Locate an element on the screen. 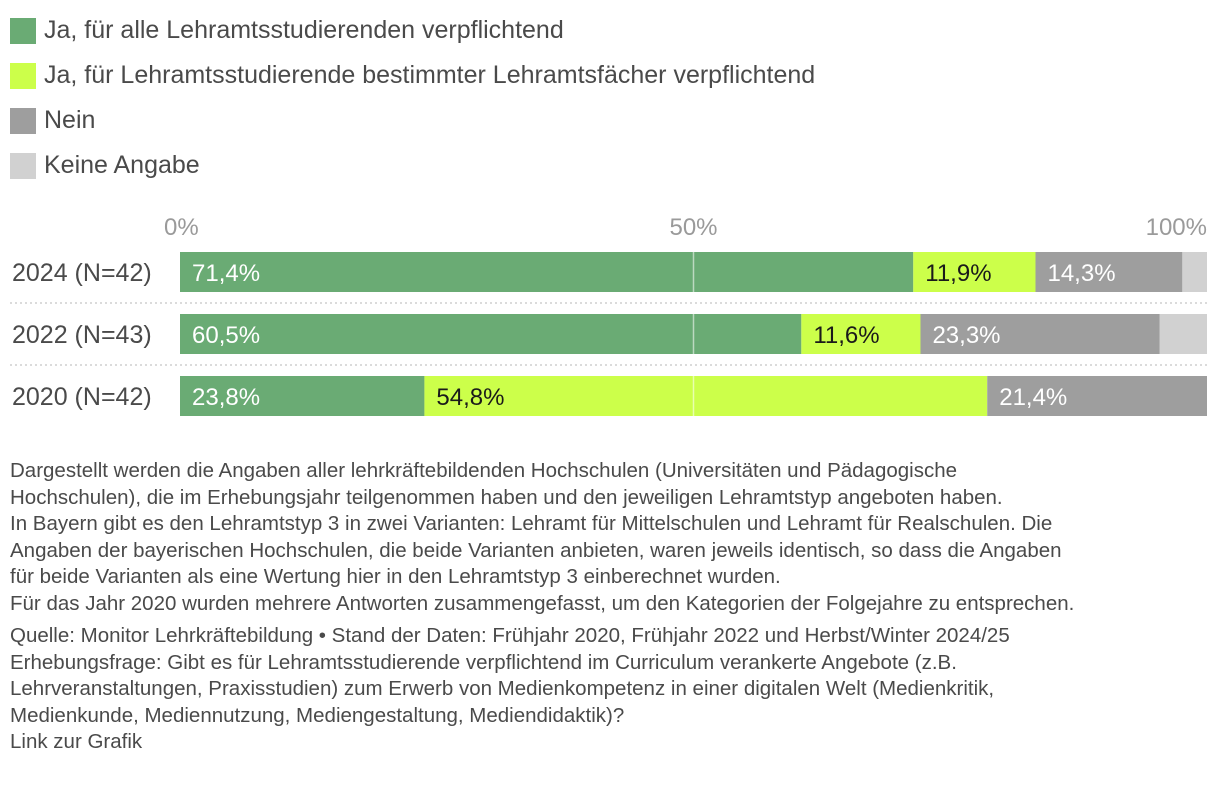  x-tick-label: 100% is located at coordinates (1176, 227).